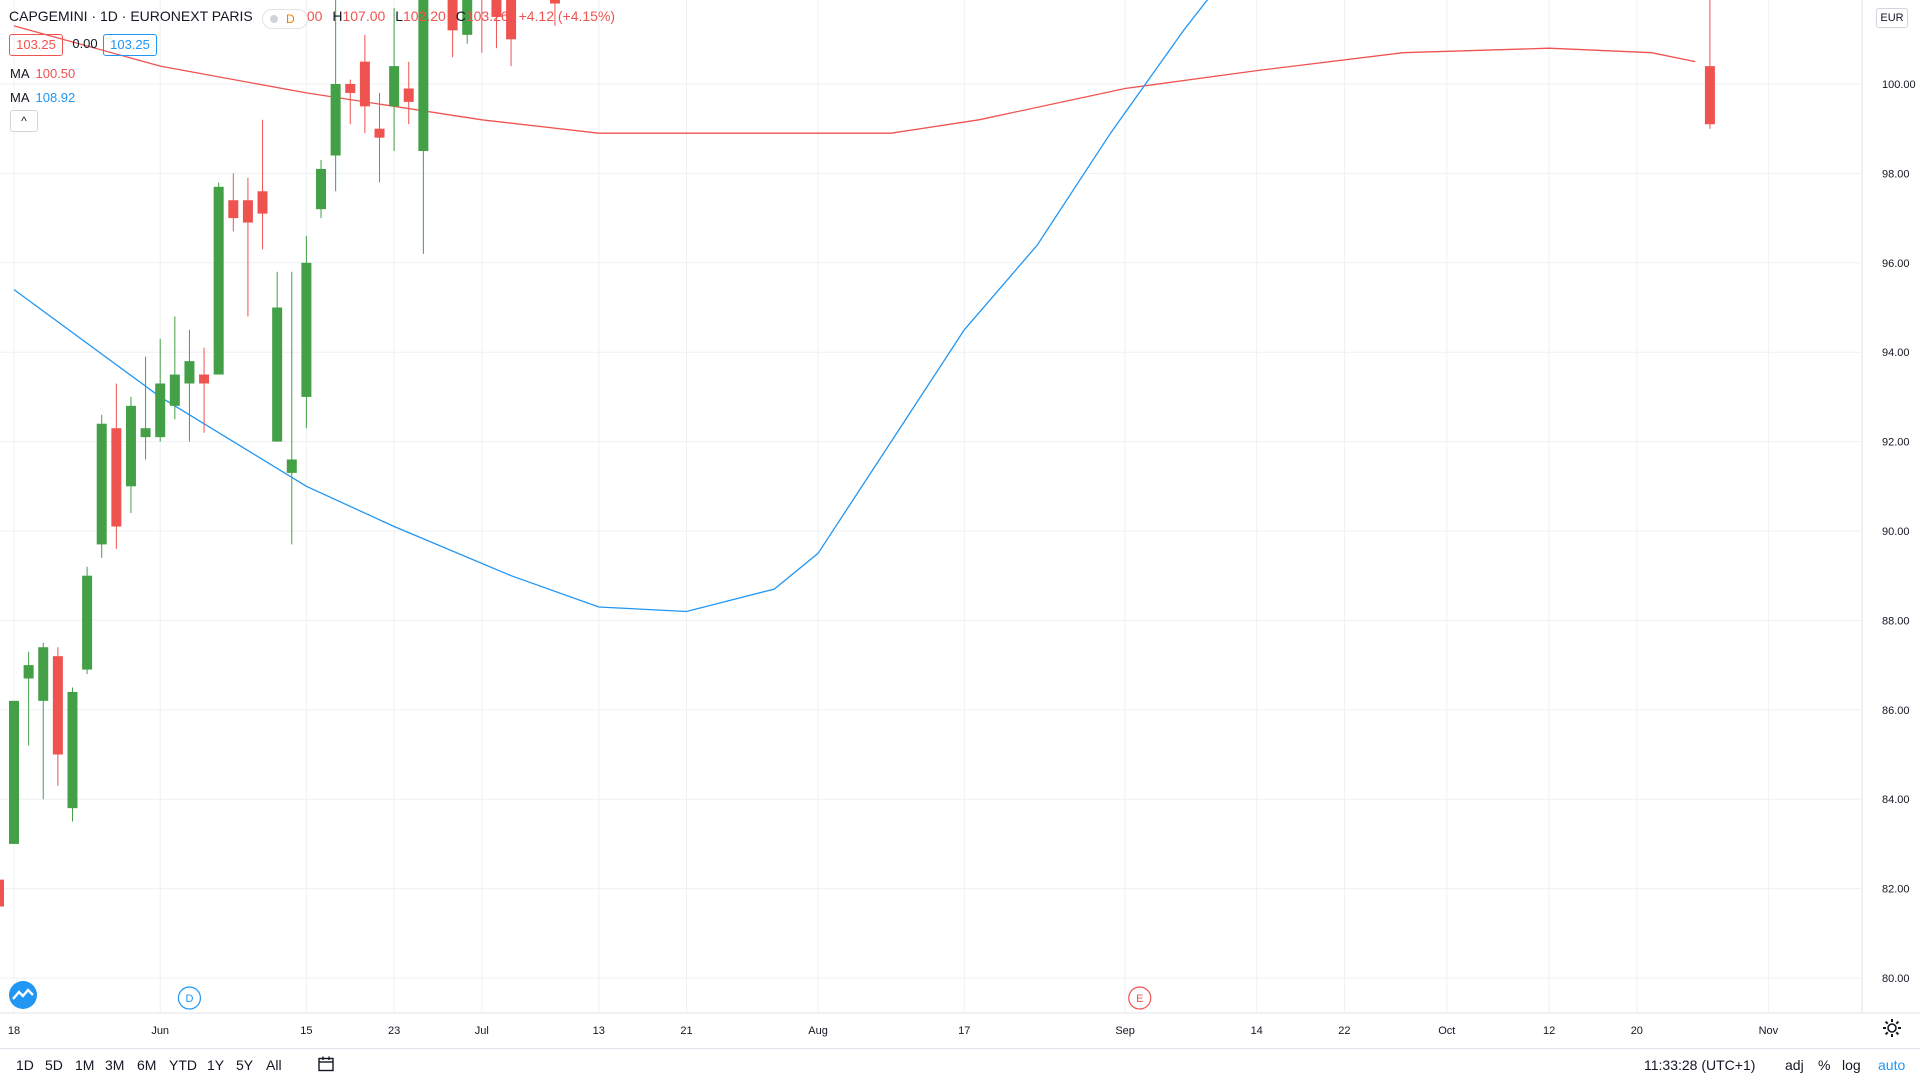 This screenshot has height=1081, width=1920. Describe the element at coordinates (1892, 1065) in the screenshot. I see `auto-toggle: auto` at that location.